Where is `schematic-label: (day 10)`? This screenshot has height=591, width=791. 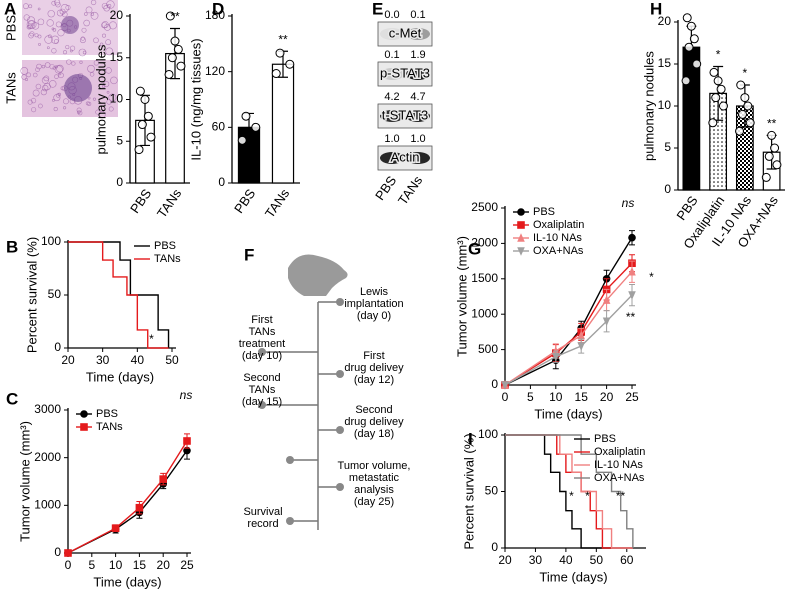
schematic-label: (day 10) is located at coordinates (262, 356).